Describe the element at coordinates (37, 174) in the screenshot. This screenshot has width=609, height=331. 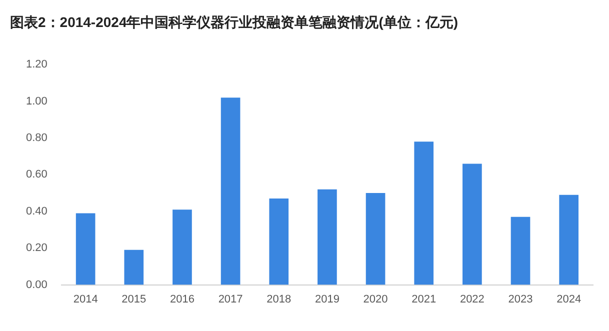
I see `y-tick-label: 0.60` at that location.